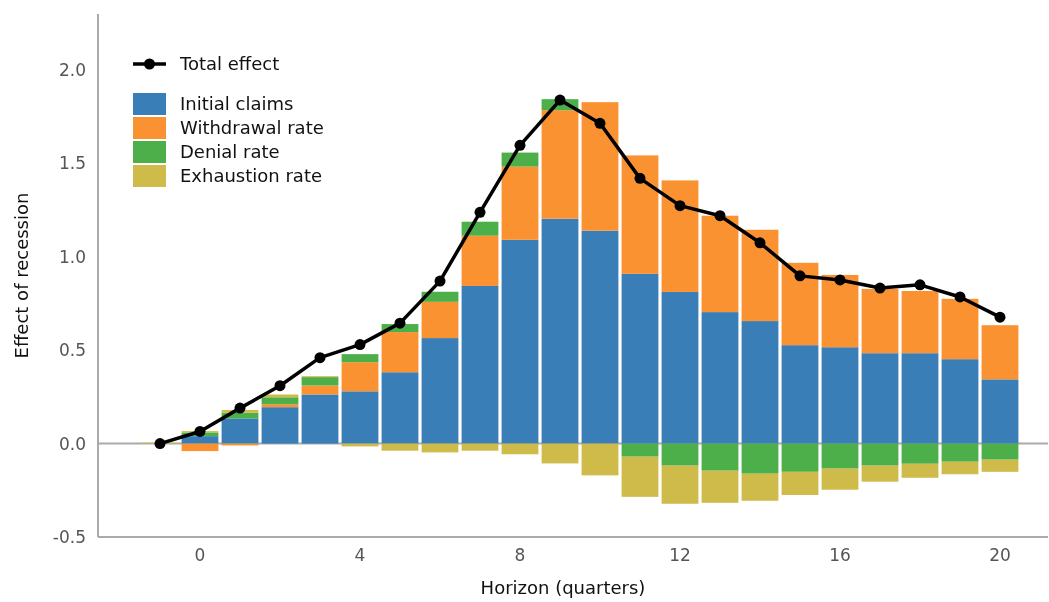  I want to click on y-tick-label: -0.5, so click(69, 536).